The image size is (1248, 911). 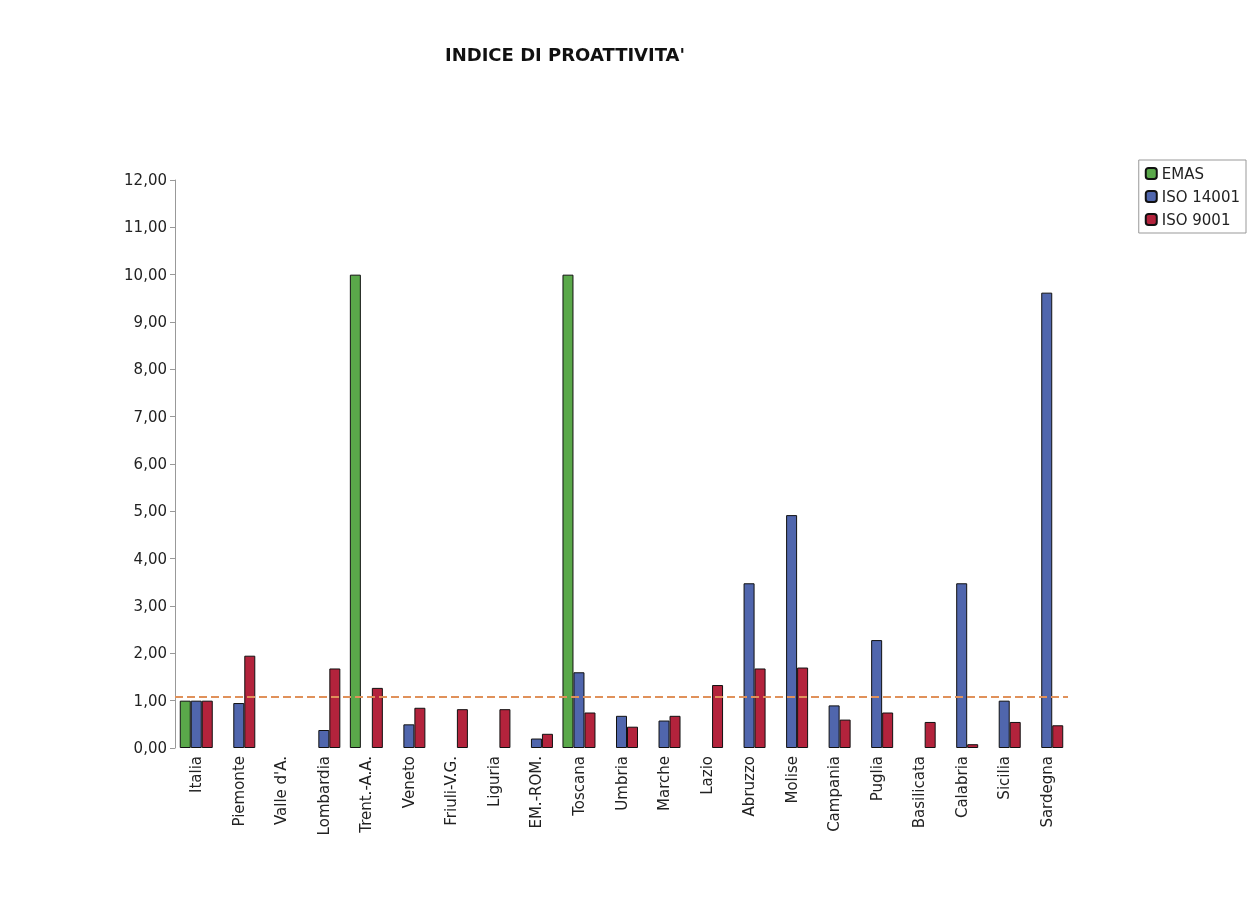 I want to click on y-tick-label: 8,00, so click(x=150, y=369).